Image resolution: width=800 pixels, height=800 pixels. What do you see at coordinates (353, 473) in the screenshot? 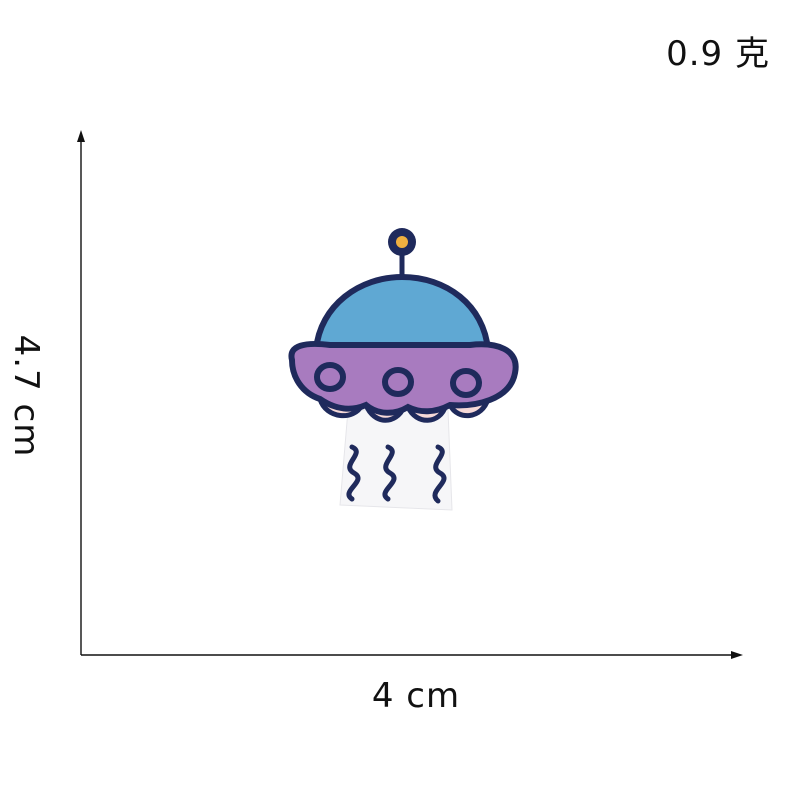
I see `beam-wave-left` at bounding box center [353, 473].